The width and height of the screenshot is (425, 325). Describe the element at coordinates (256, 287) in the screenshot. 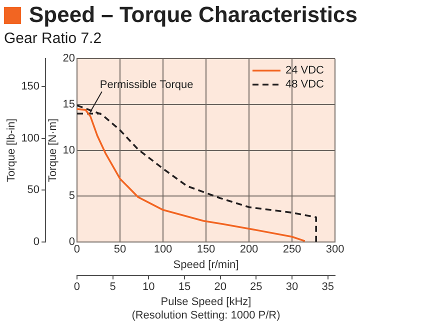

I see `x2-tick-label: 25` at that location.